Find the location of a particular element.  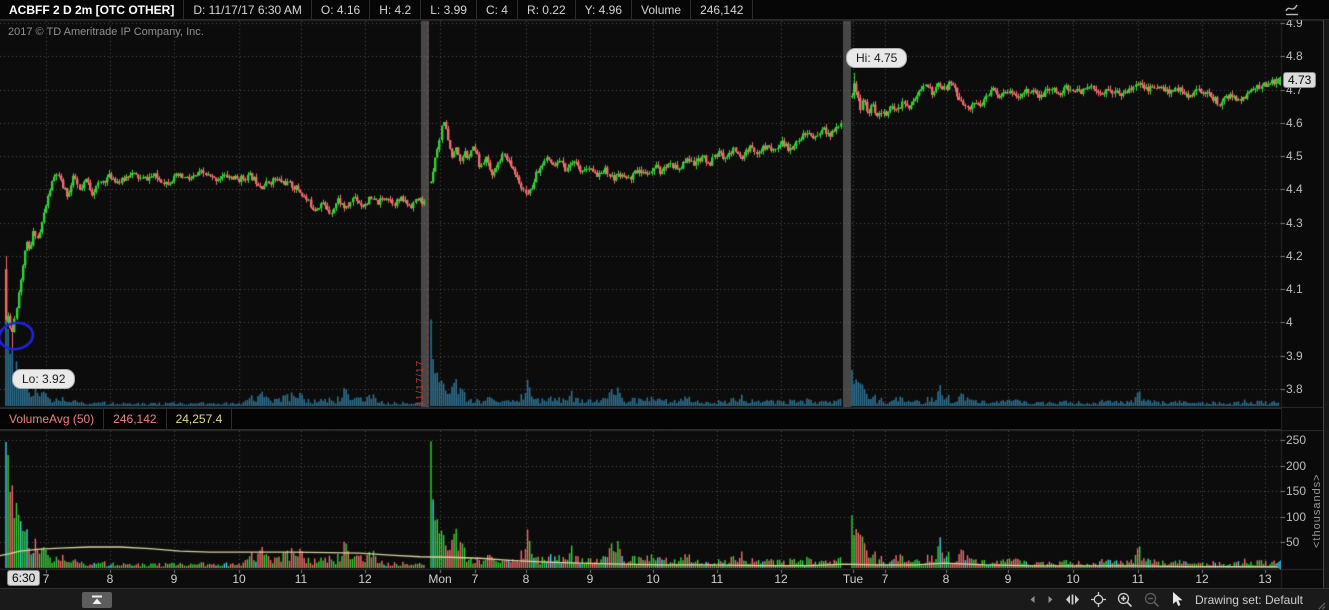

collapse-pane-button is located at coordinates (97, 600).